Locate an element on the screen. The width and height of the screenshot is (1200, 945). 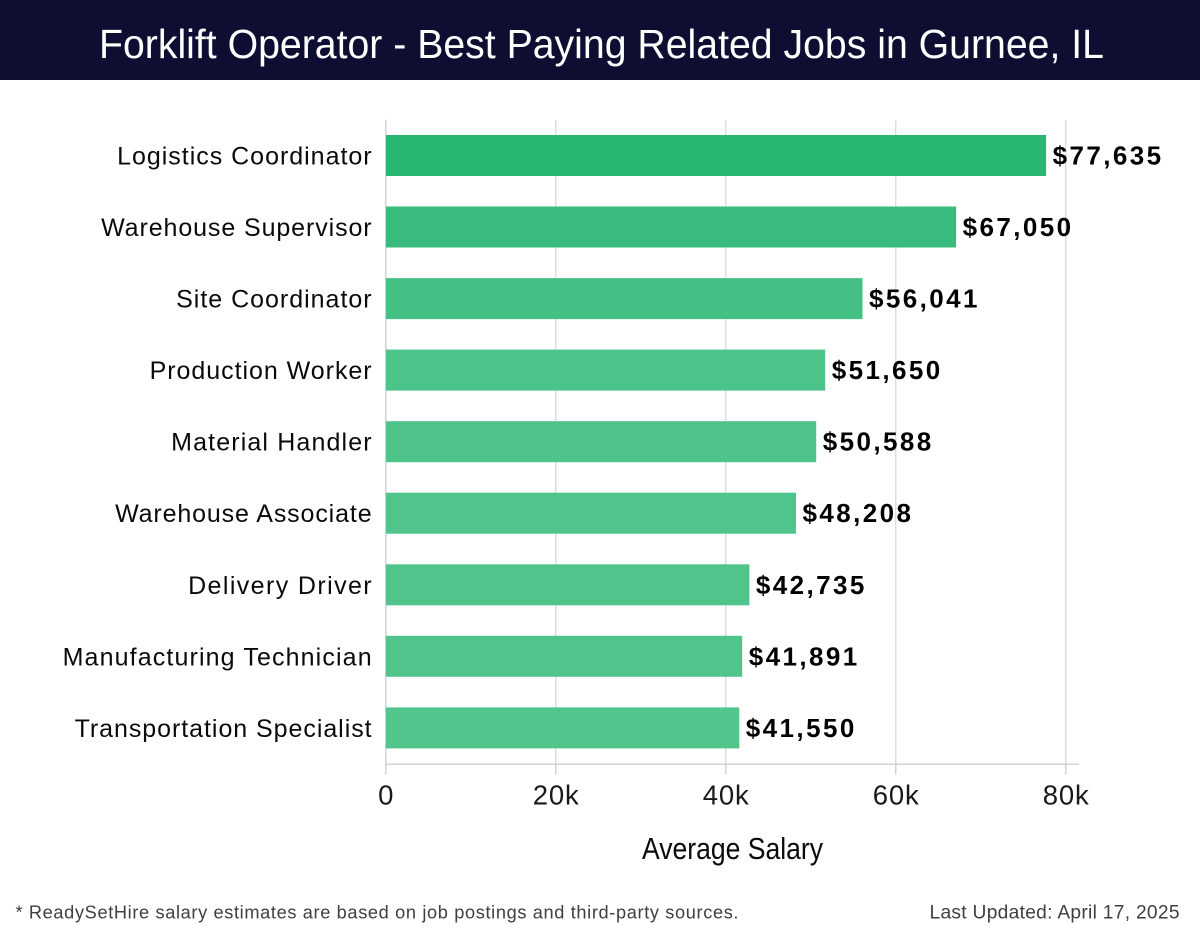
svg-text: $50,588 is located at coordinates (877, 442).